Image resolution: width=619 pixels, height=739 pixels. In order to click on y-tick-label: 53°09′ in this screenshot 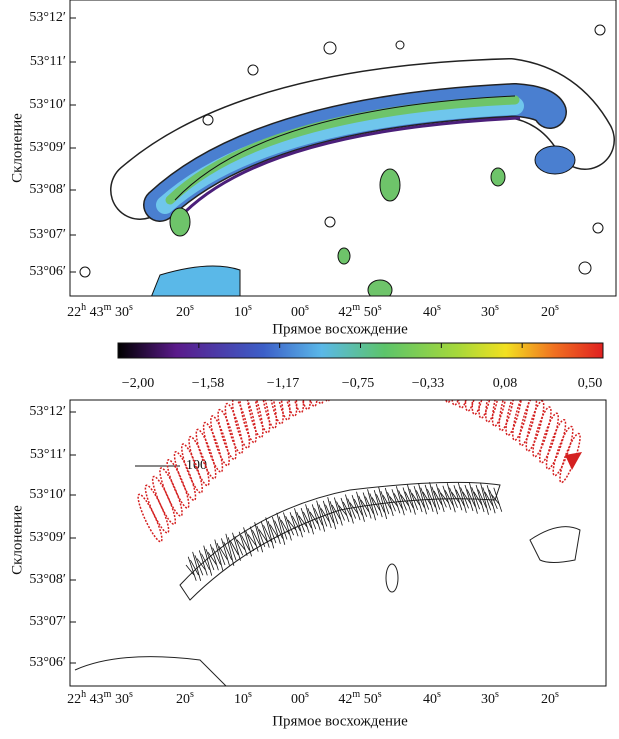, I will do `click(47, 537)`.